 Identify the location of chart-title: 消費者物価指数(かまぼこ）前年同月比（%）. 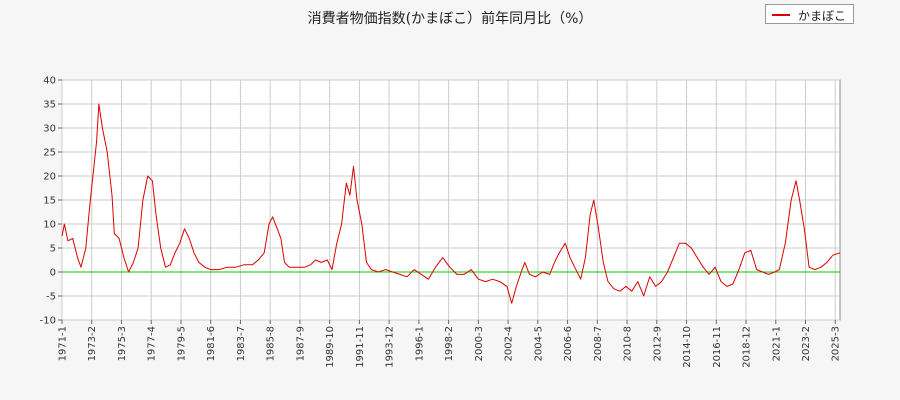
(450, 19).